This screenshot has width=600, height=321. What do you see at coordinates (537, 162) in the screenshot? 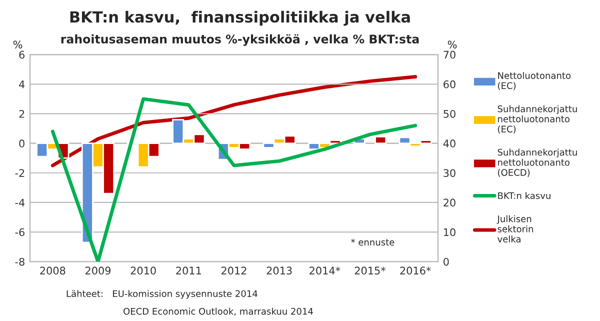
I see `legend-label: Suhdannekorjattu nettoluotonanto (OECD)` at bounding box center [537, 162].